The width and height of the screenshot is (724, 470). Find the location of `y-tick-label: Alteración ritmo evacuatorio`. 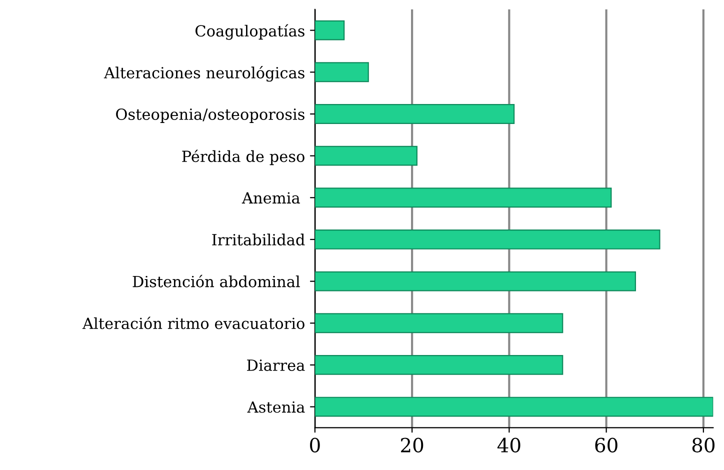

y-tick-label: Alteración ritmo evacuatorio is located at coordinates (193, 323).